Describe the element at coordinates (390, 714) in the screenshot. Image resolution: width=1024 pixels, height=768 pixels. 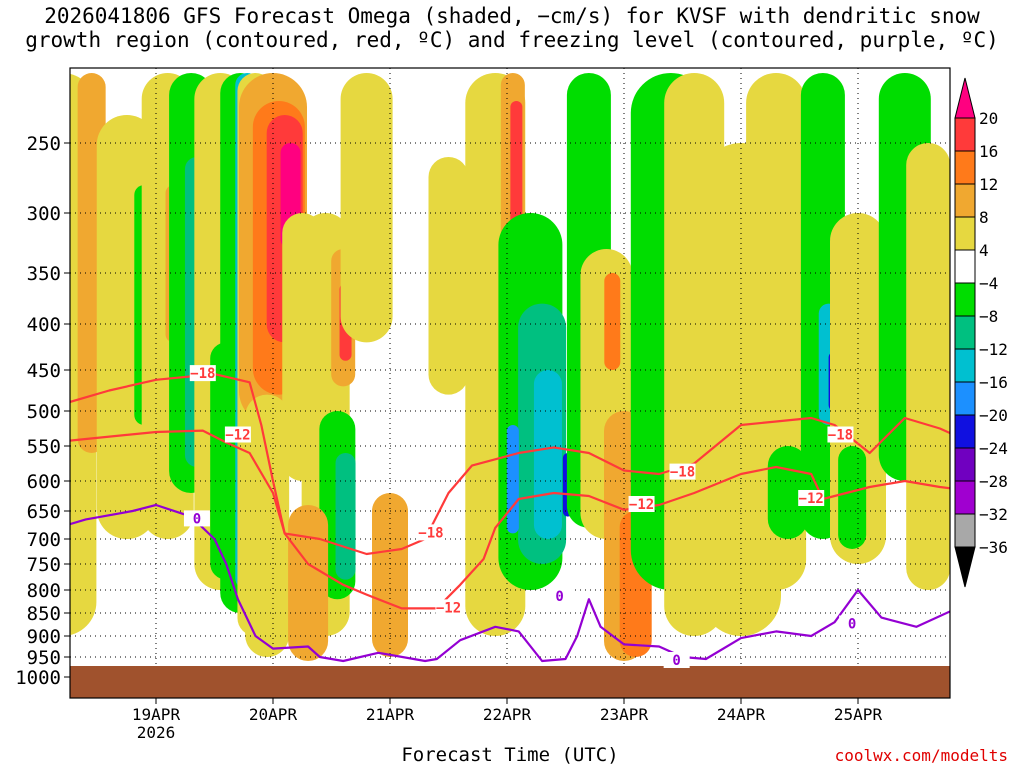
I see `xtick-label-21APR: 21APR` at that location.